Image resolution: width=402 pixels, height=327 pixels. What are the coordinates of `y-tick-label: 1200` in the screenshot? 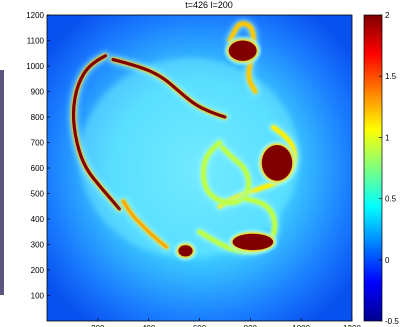 It's located at (35, 15).